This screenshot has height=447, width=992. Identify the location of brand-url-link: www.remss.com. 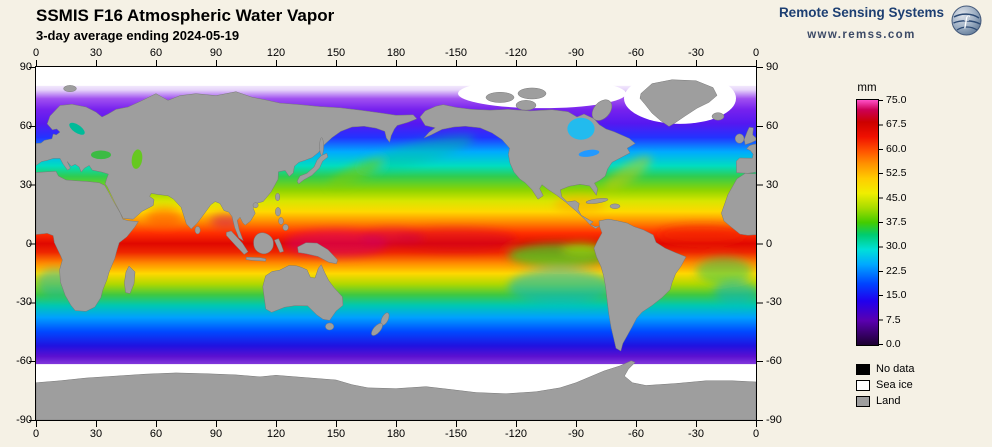
(861, 35).